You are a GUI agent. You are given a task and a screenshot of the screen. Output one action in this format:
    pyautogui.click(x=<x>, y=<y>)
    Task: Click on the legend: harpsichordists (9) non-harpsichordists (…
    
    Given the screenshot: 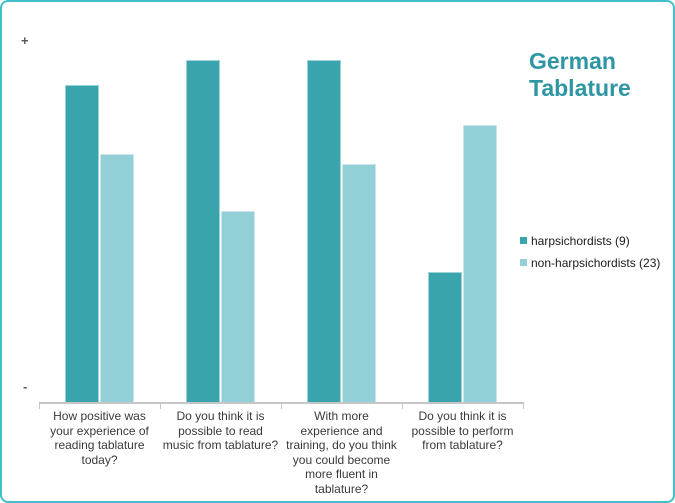 What is the action you would take?
    pyautogui.click(x=590, y=255)
    